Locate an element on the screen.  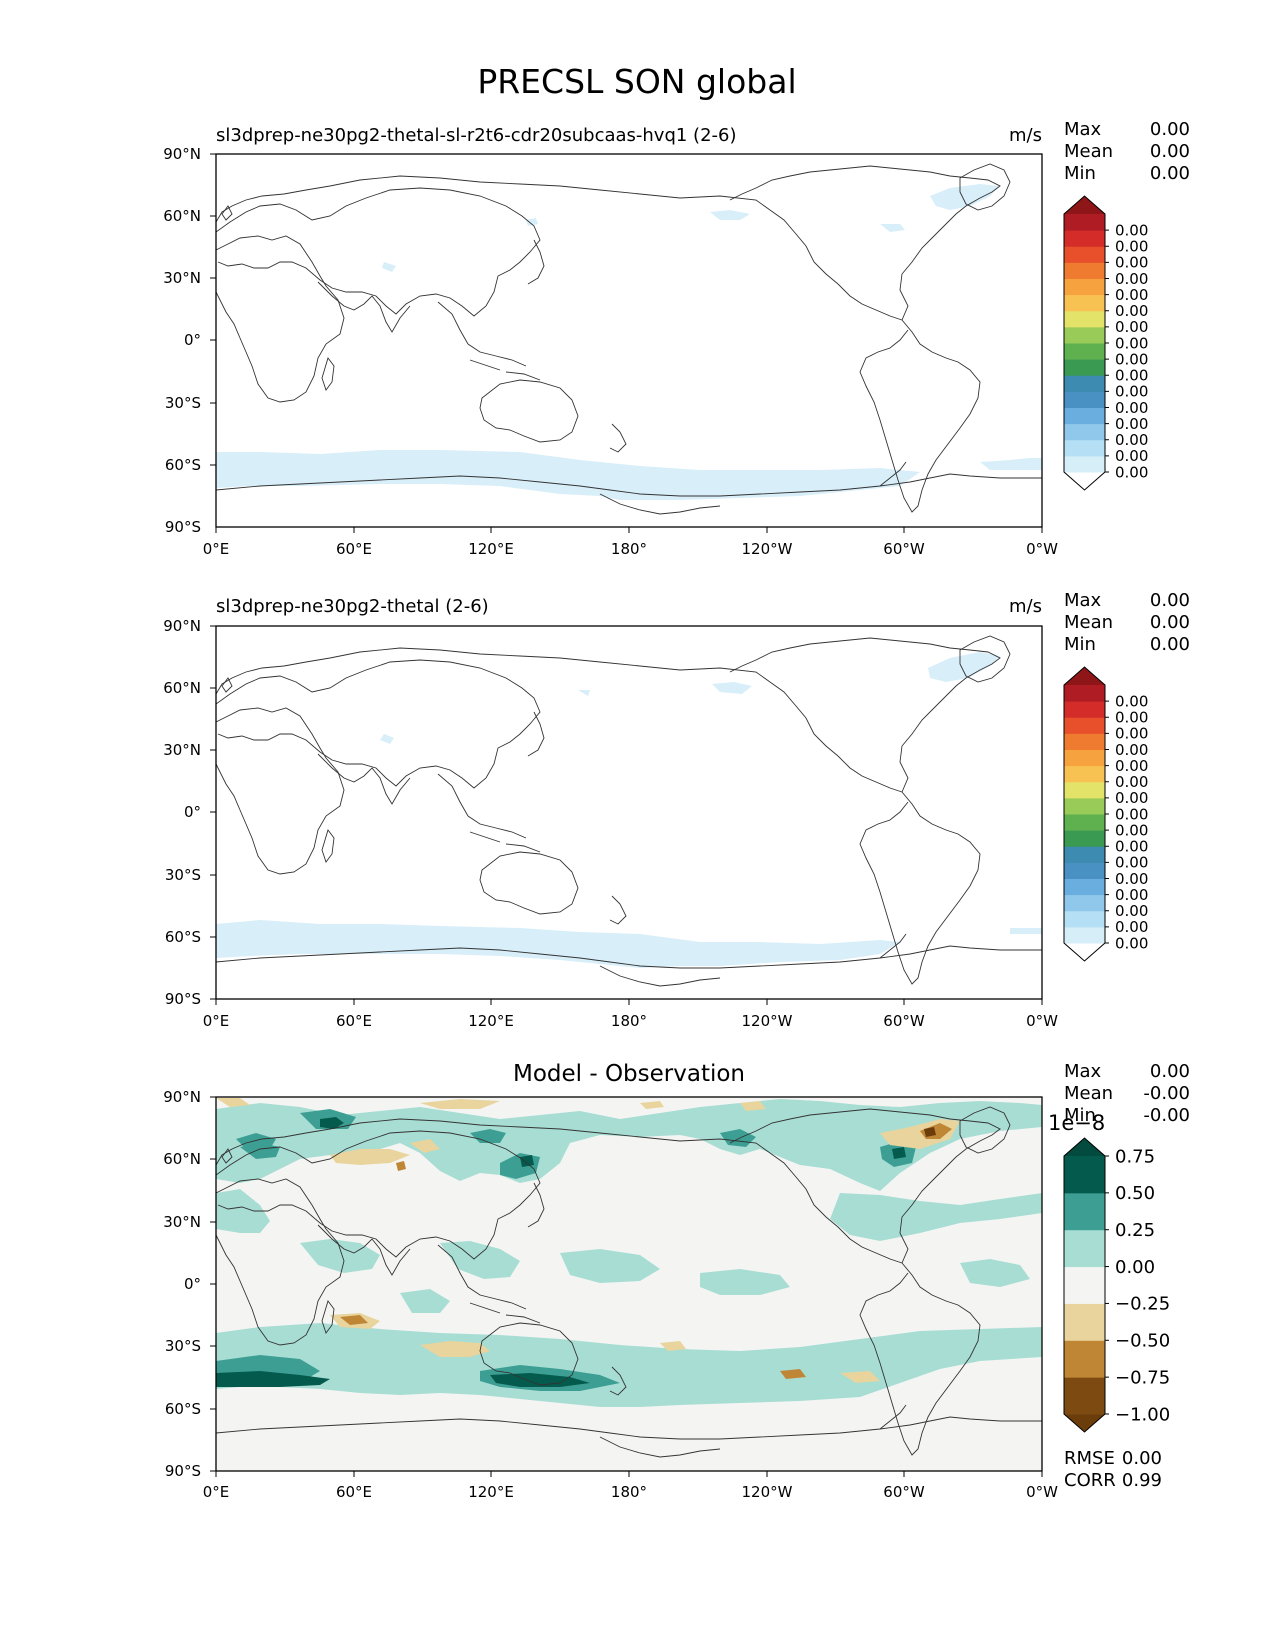
y-tick-label: 60°N is located at coordinates (182, 688).